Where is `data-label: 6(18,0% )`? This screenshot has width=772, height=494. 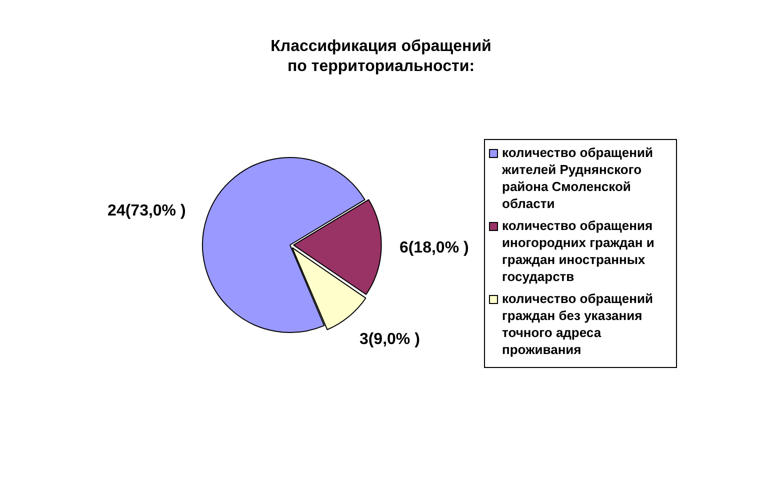
data-label: 6(18,0% ) is located at coordinates (434, 247).